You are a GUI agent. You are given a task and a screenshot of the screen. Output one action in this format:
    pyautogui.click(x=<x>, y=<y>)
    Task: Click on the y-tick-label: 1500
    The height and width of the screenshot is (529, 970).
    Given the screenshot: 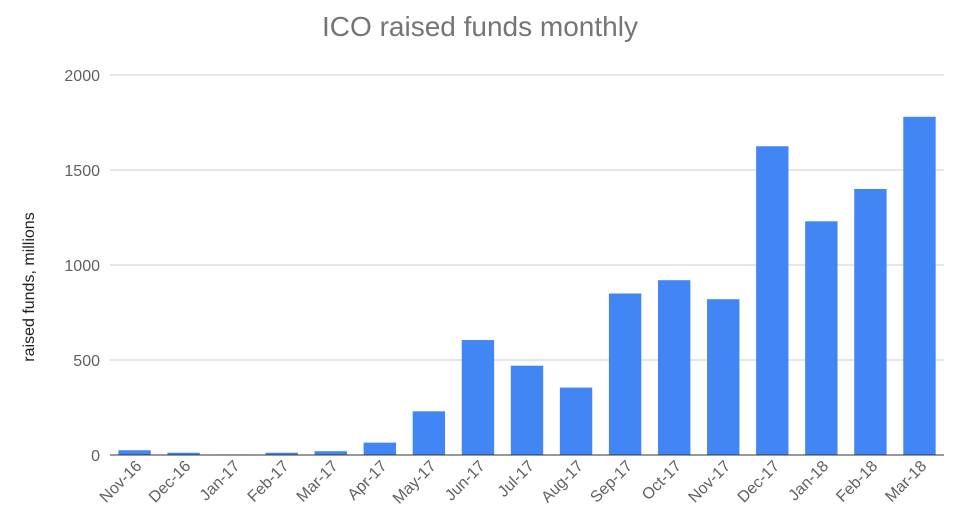 What is the action you would take?
    pyautogui.click(x=82, y=171)
    